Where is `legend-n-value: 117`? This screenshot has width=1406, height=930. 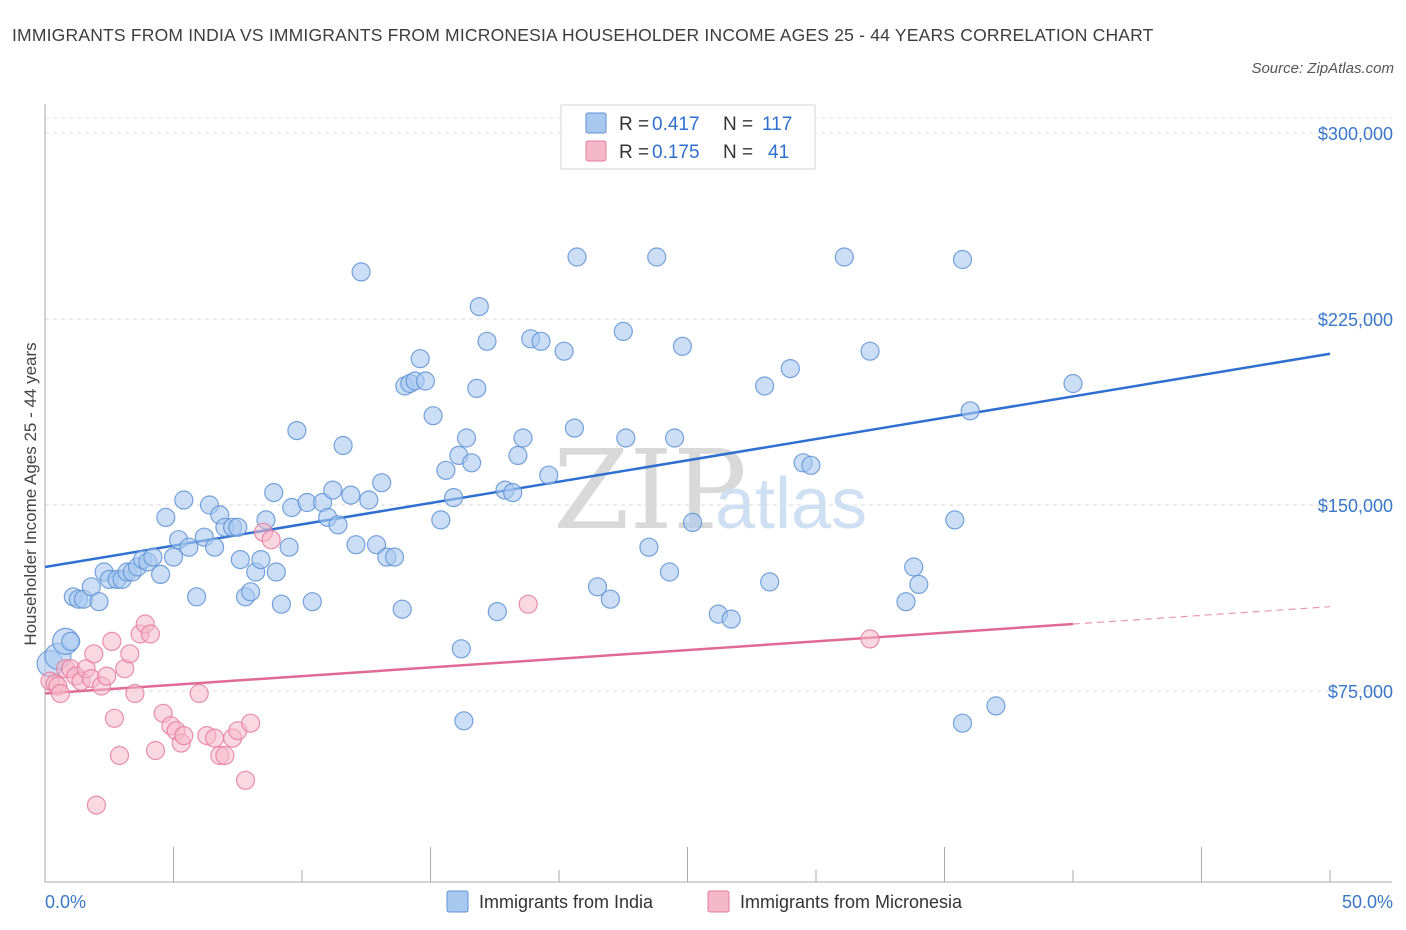
legend-n-value: 117 is located at coordinates (777, 124).